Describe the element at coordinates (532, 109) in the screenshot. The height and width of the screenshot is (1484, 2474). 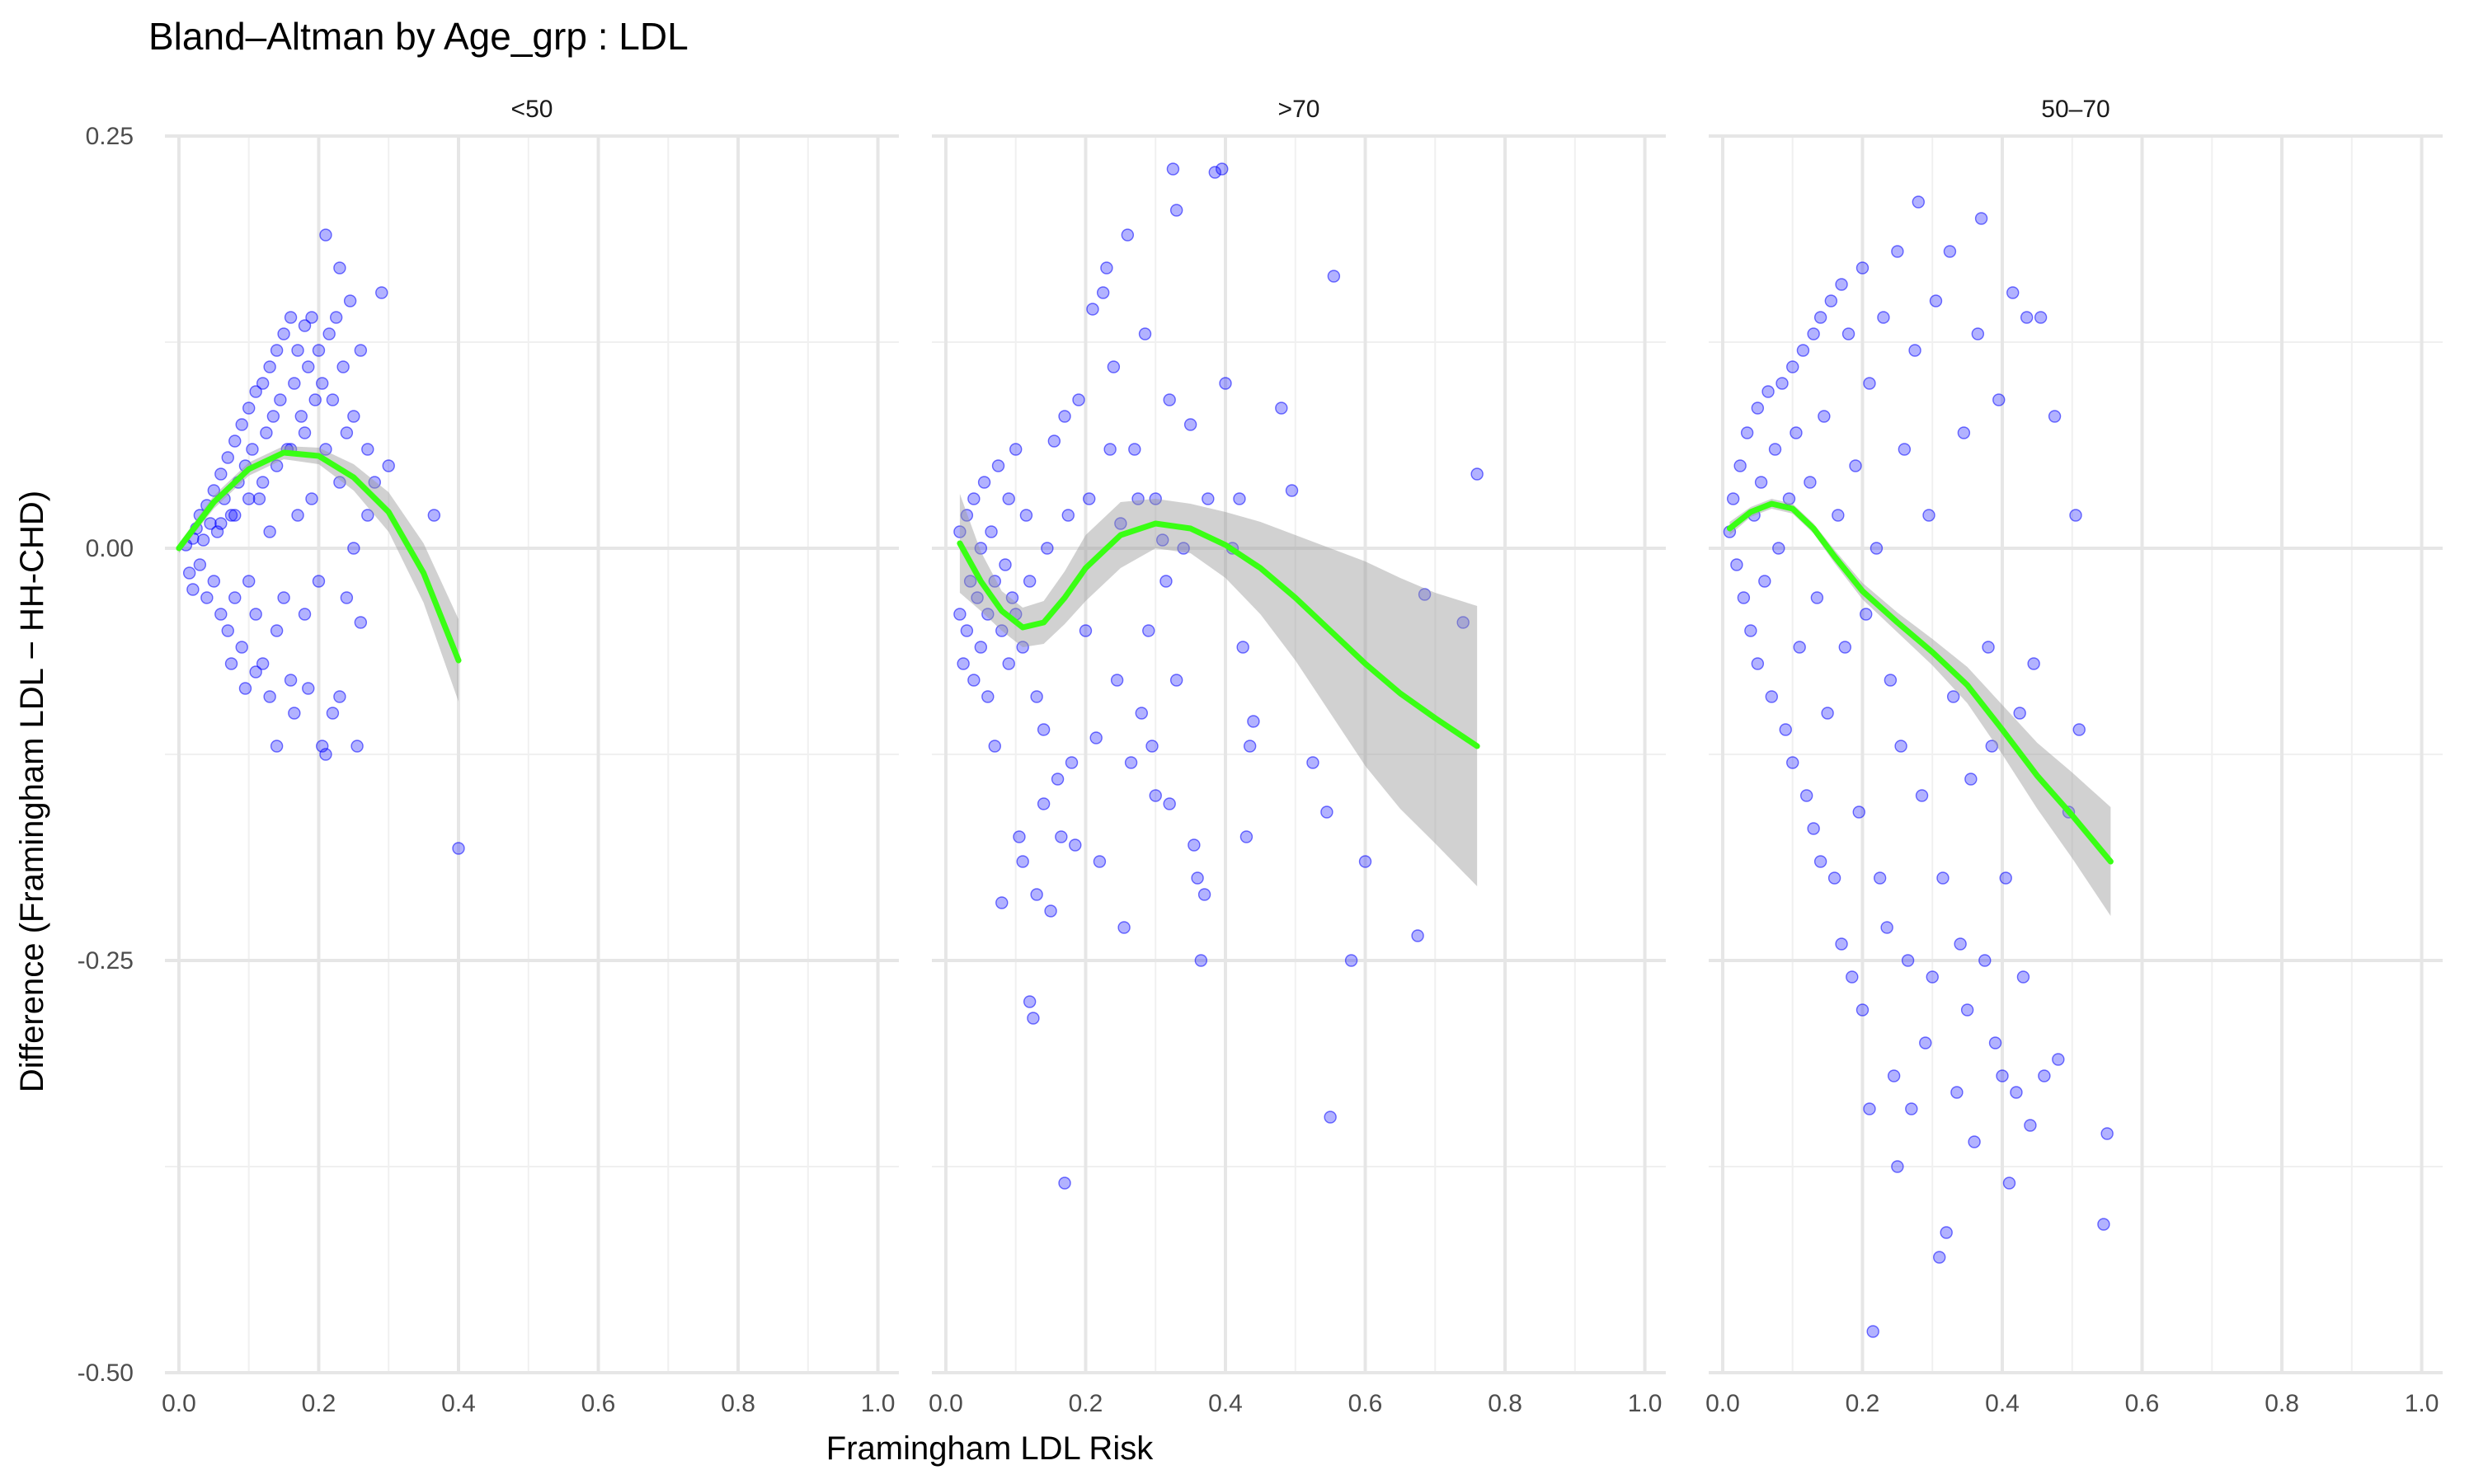
I see `facet-strip-label: <50` at that location.